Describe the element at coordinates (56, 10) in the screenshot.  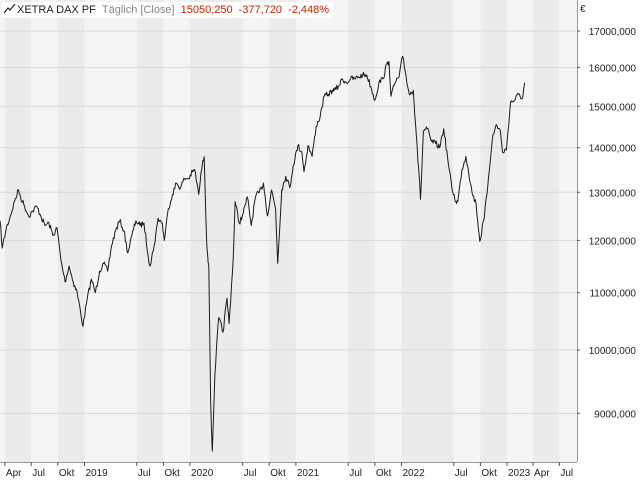
I see `legend-instrument-name: XETRA DAX PF` at that location.